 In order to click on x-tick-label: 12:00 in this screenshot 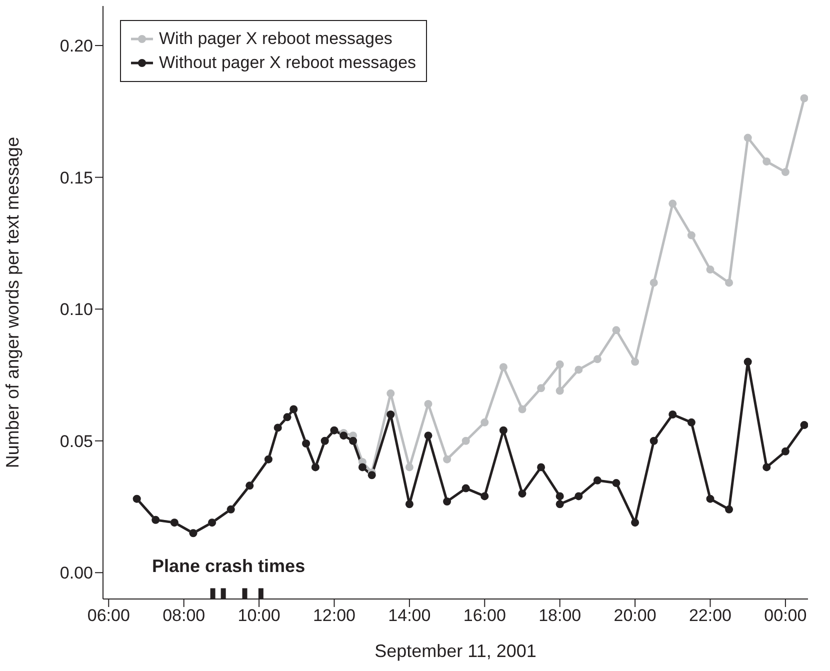, I will do `click(334, 616)`.